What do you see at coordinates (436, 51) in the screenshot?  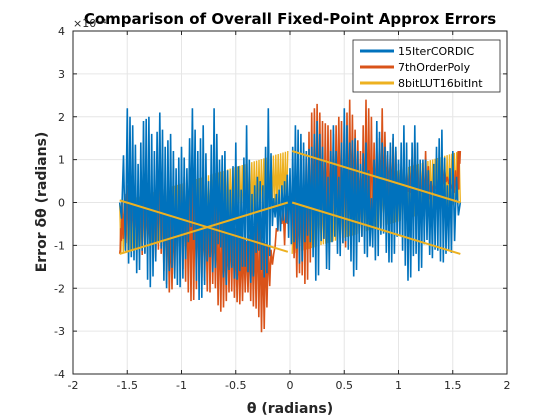 I see `legend-label-cordic: 15IterCORDIC` at bounding box center [436, 51].